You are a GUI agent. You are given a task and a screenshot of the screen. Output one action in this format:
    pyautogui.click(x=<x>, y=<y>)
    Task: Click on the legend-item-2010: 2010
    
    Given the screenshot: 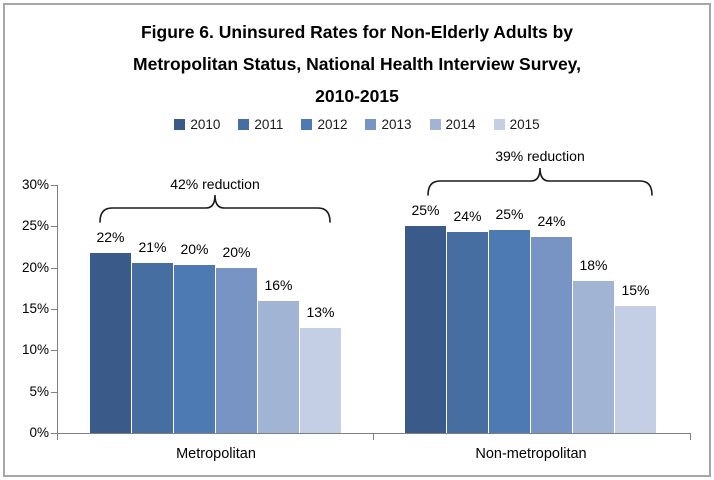 What is the action you would take?
    pyautogui.click(x=197, y=124)
    